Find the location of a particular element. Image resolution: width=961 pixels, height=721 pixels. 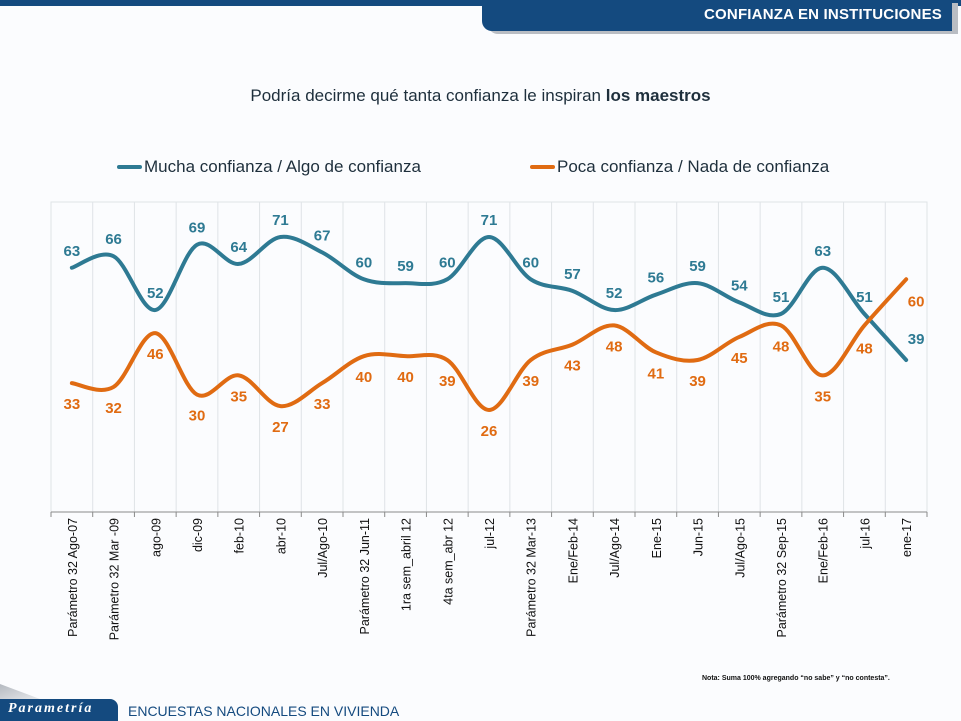

data-label-trust: 69 is located at coordinates (197, 228).